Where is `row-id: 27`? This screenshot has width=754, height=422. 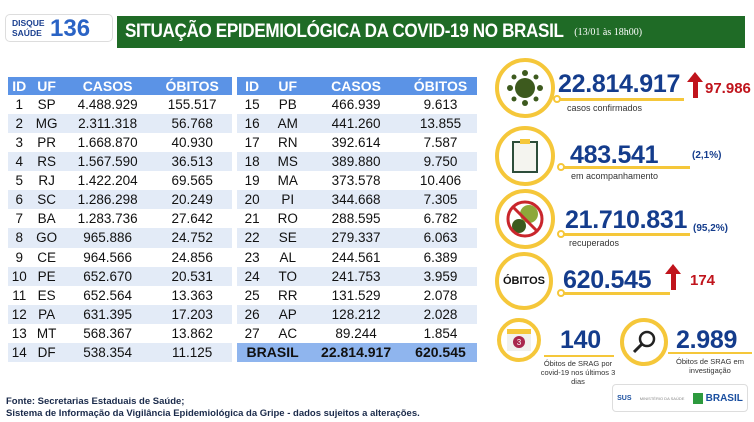
row-id: 27 is located at coordinates (252, 333).